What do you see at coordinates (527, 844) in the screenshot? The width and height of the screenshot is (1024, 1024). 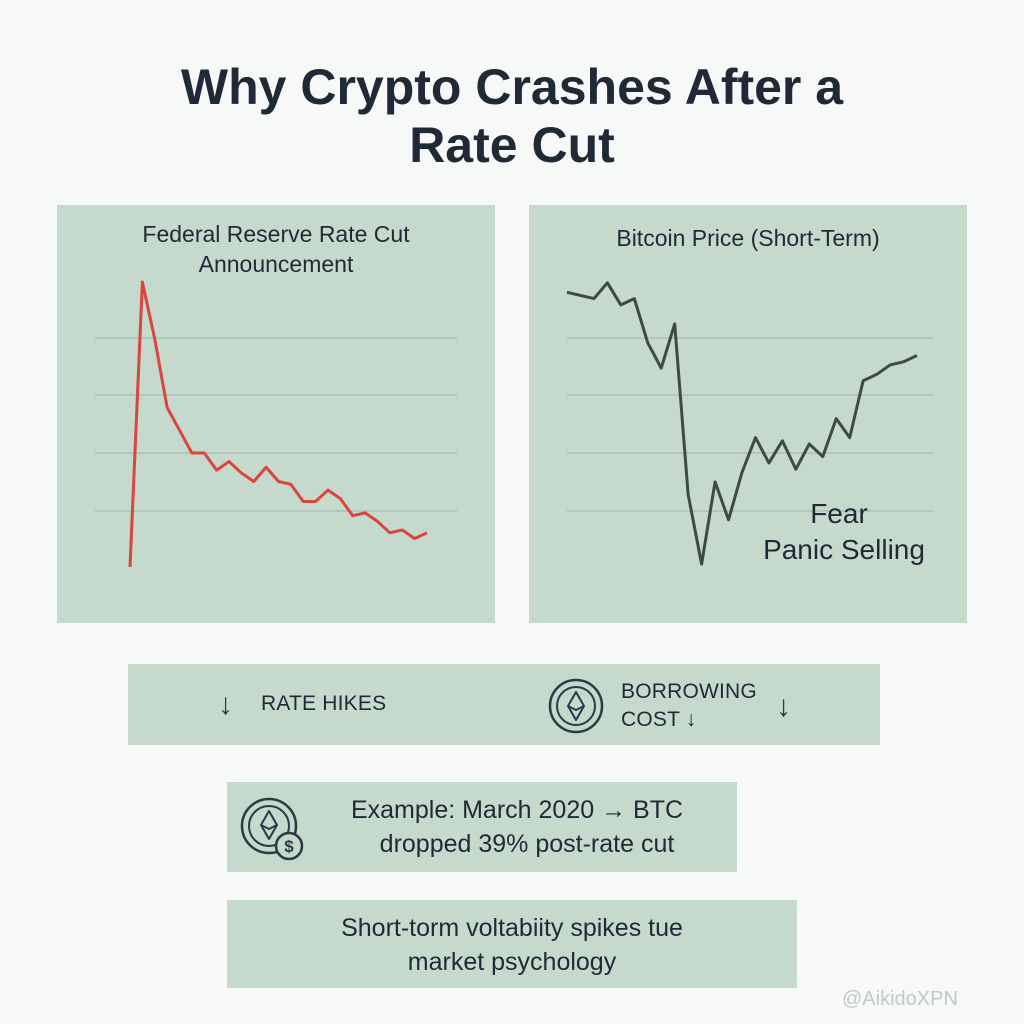 I see `example-line2: dropped 39% post-rate cut` at bounding box center [527, 844].